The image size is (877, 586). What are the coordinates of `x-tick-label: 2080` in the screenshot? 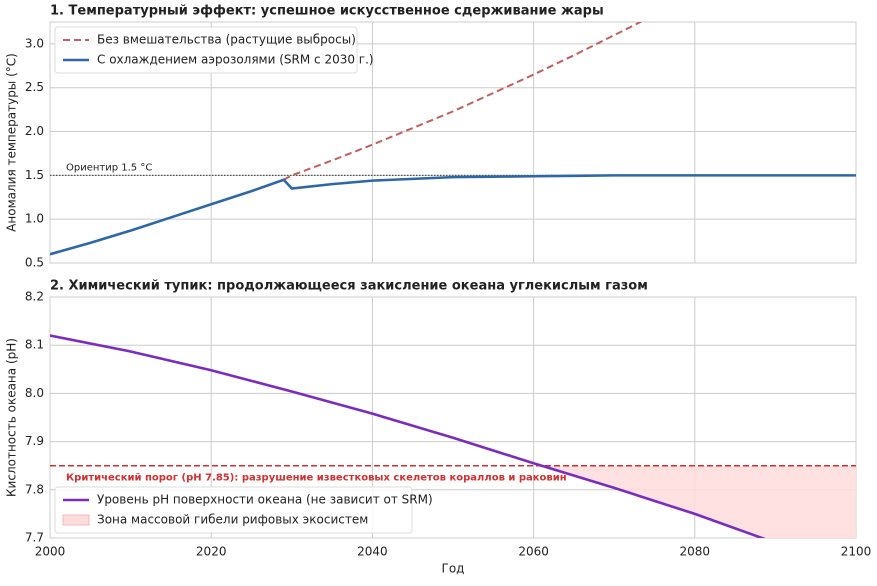 It's located at (695, 552).